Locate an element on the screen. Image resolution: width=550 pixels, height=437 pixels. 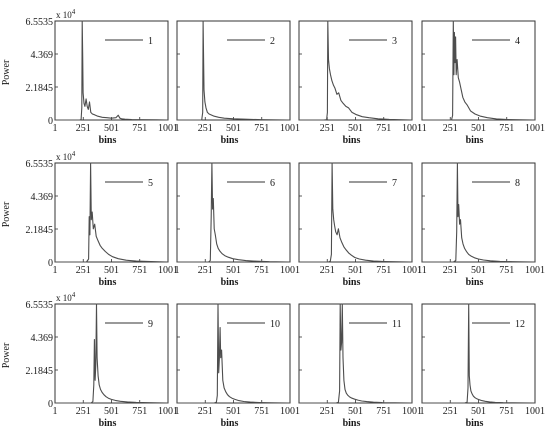
y-exponent: x 104 is located at coordinates (66, 14).